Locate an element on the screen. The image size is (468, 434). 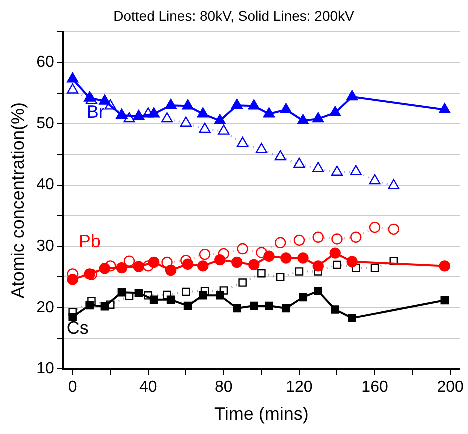
y-tick-label: 20 is located at coordinates (45, 307).